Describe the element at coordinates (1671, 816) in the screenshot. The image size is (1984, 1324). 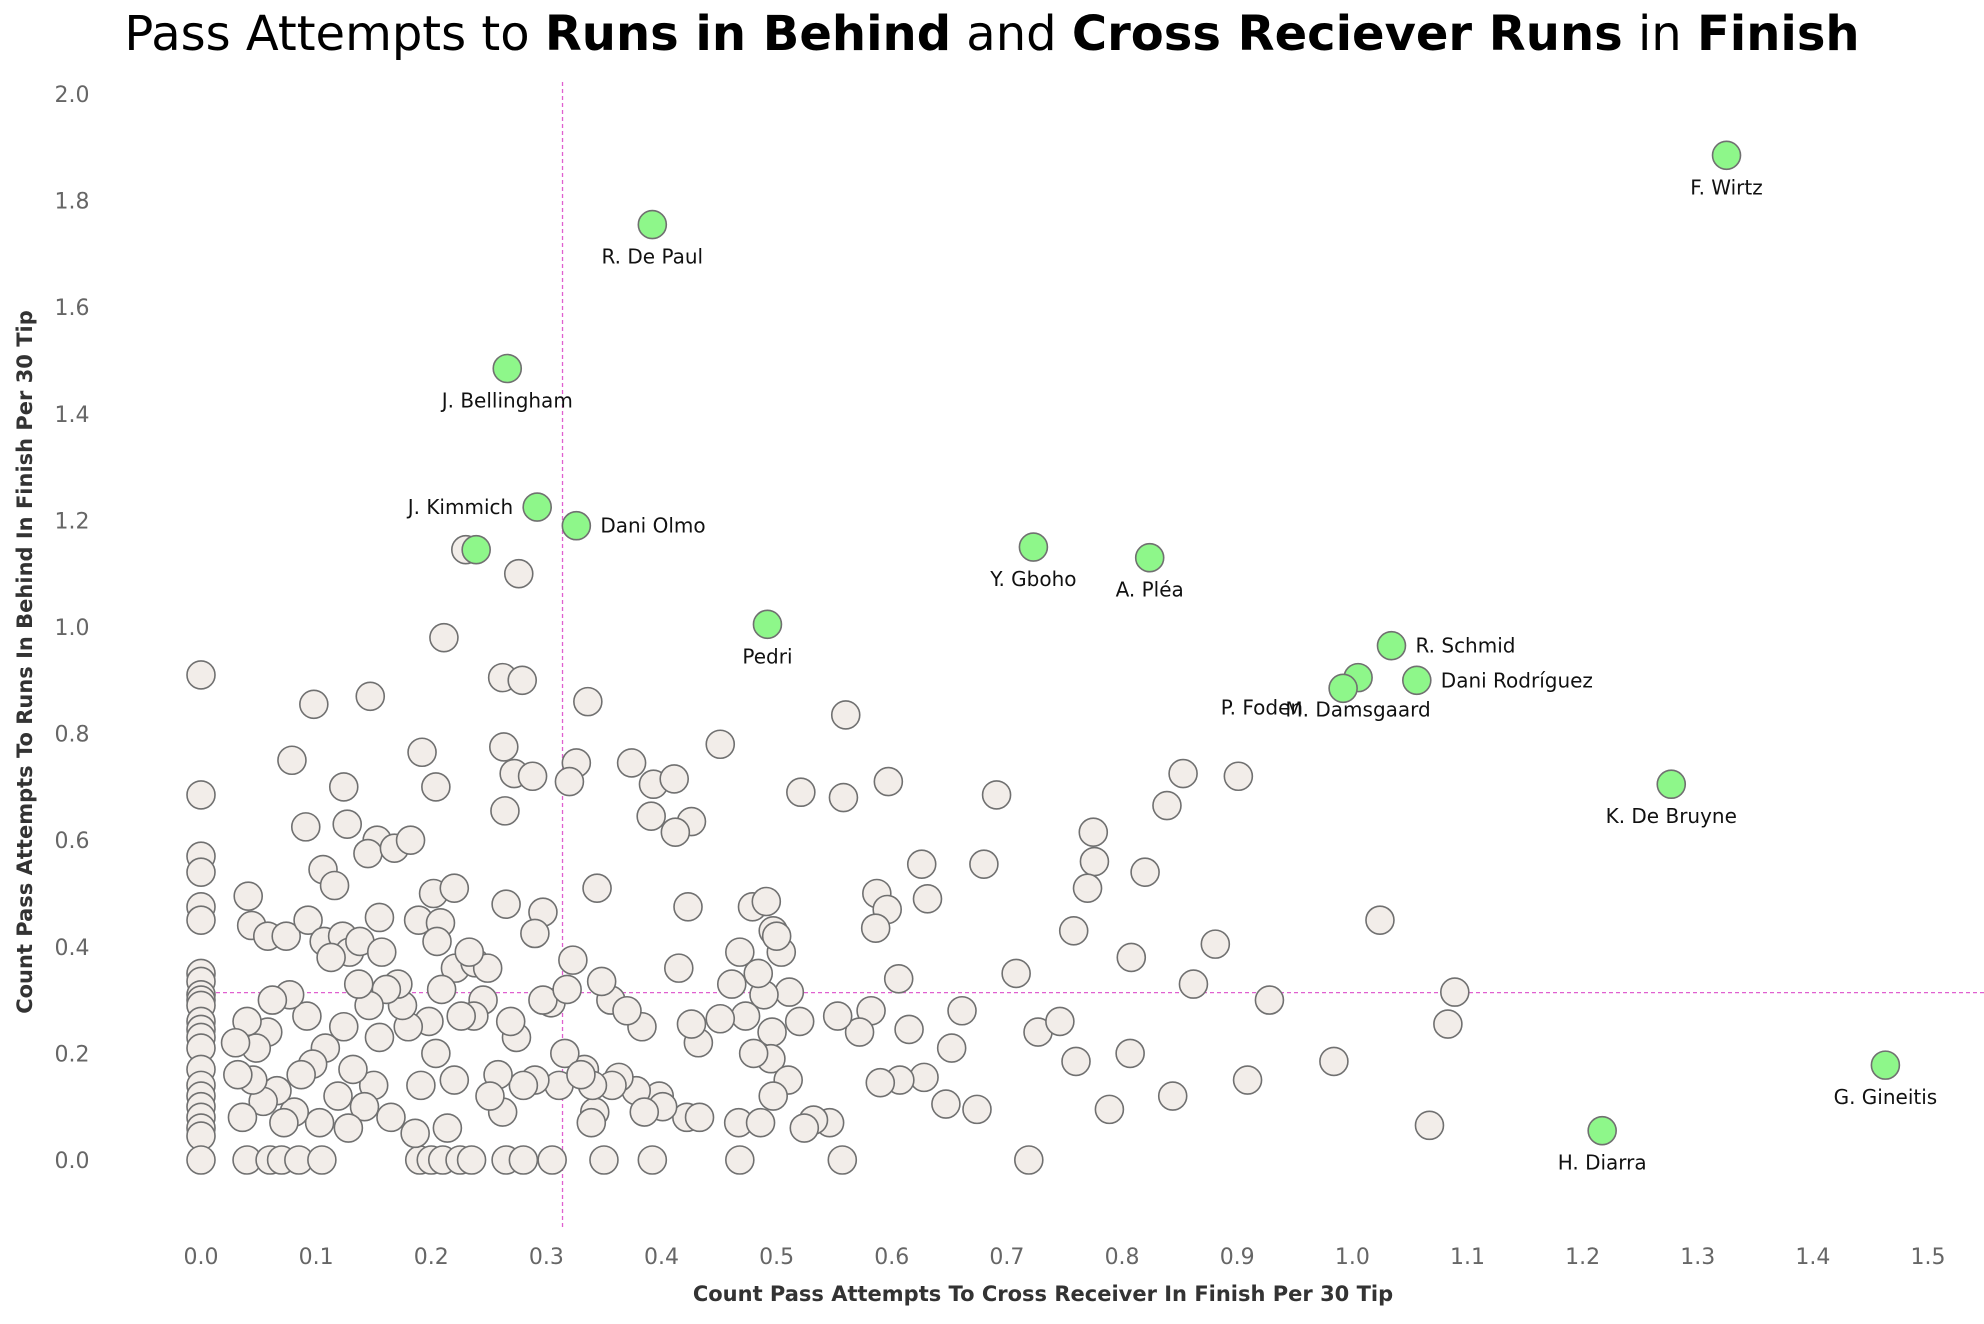
I see `point-label: K. De Bruyne` at that location.